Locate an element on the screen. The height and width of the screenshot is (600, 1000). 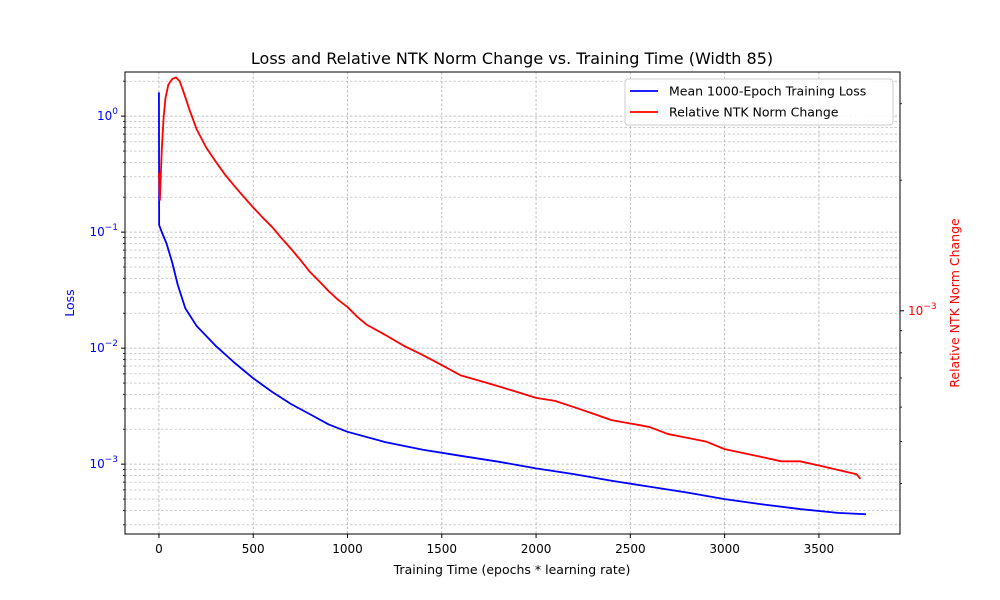
y-left-tick-label: 10⁰ is located at coordinates (107, 115).